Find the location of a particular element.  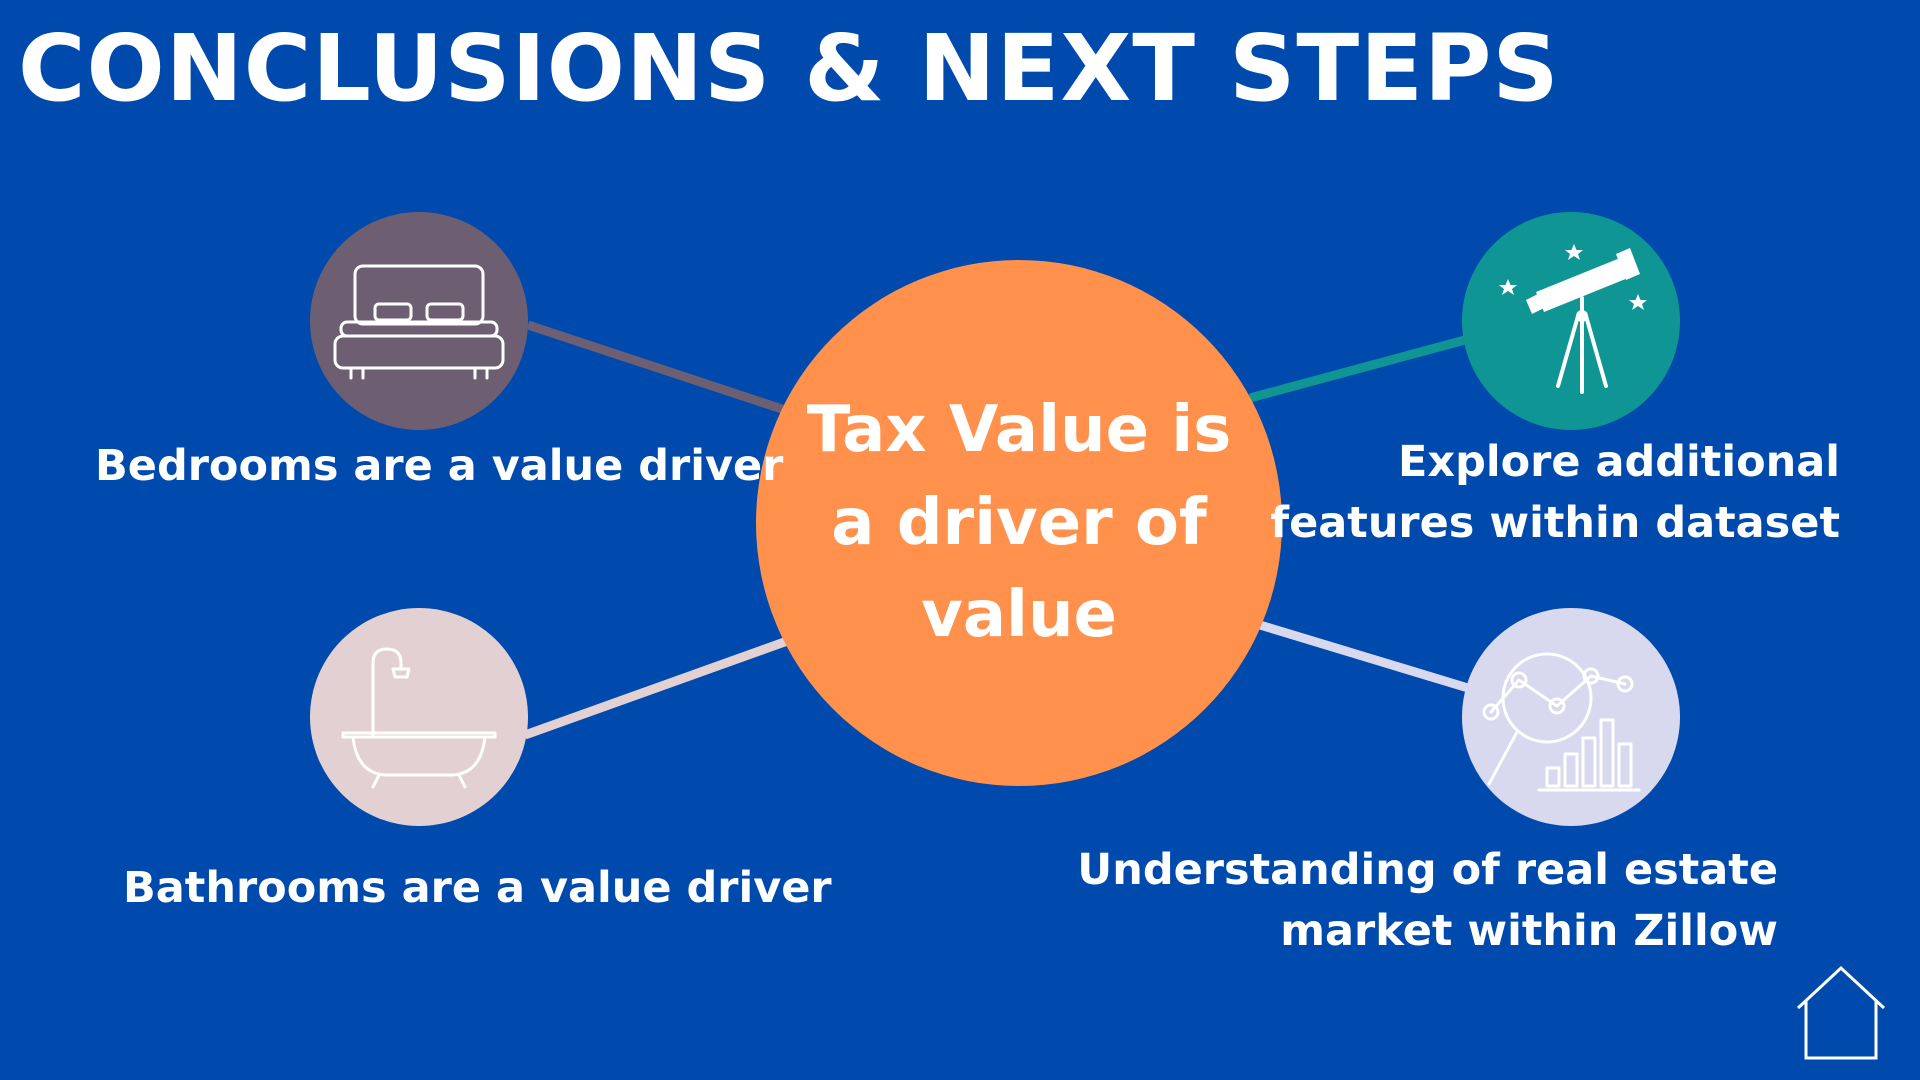

connector-bathrooms is located at coordinates (657, 687).